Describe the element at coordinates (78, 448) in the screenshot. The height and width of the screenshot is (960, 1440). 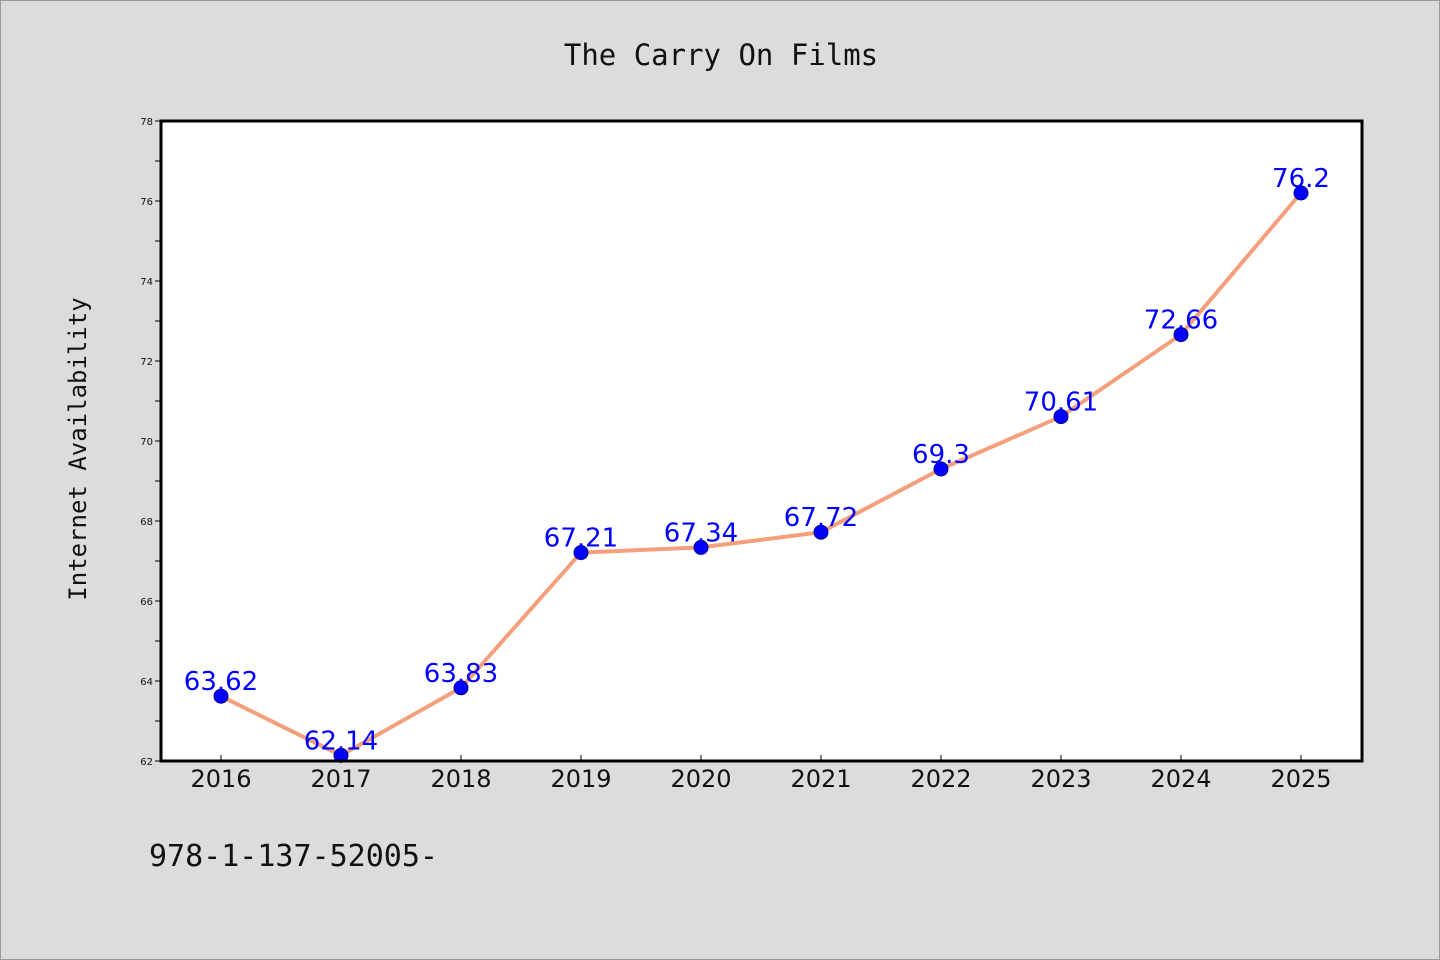
I see `y-axis-label: Internet Availability` at that location.